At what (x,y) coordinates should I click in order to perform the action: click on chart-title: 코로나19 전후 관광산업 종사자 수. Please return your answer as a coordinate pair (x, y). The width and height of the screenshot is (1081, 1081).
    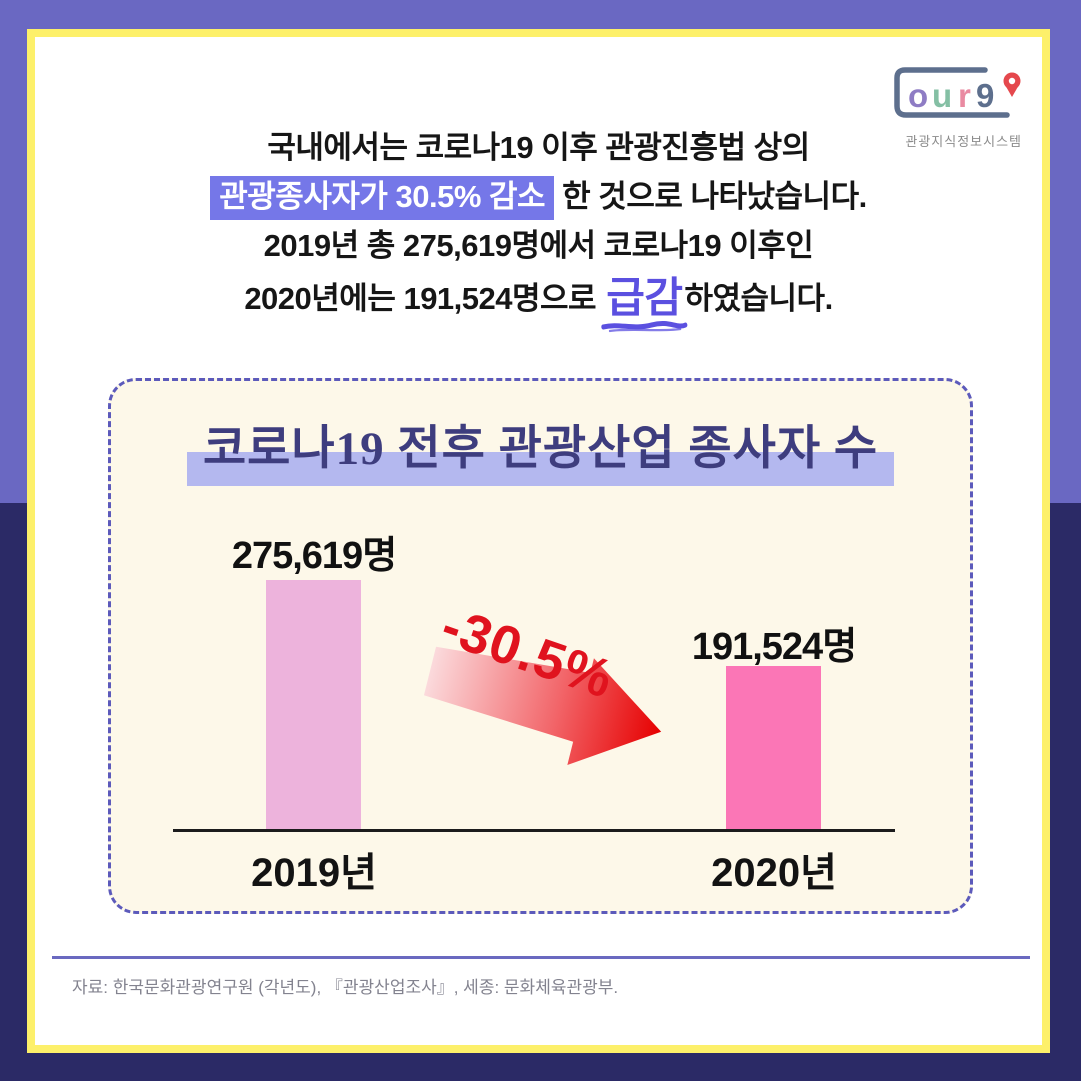
    Looking at the image, I should click on (540, 447).